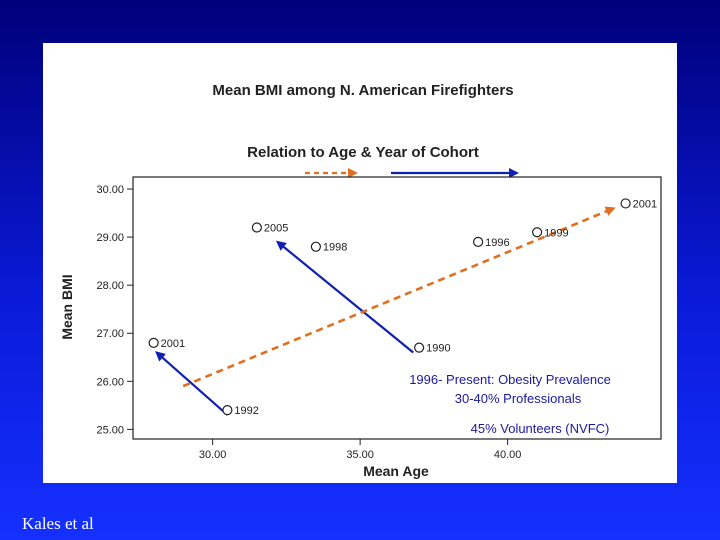 The width and height of the screenshot is (720, 540). Describe the element at coordinates (110, 238) in the screenshot. I see `y-tick-label: 29.00` at that location.